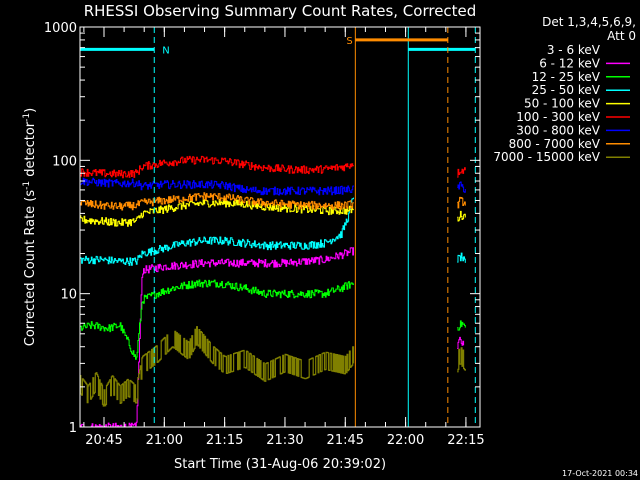 Image resolution: width=640 pixels, height=480 pixels. What do you see at coordinates (60, 28) in the screenshot?
I see `y-tick-label: 1000` at bounding box center [60, 28].